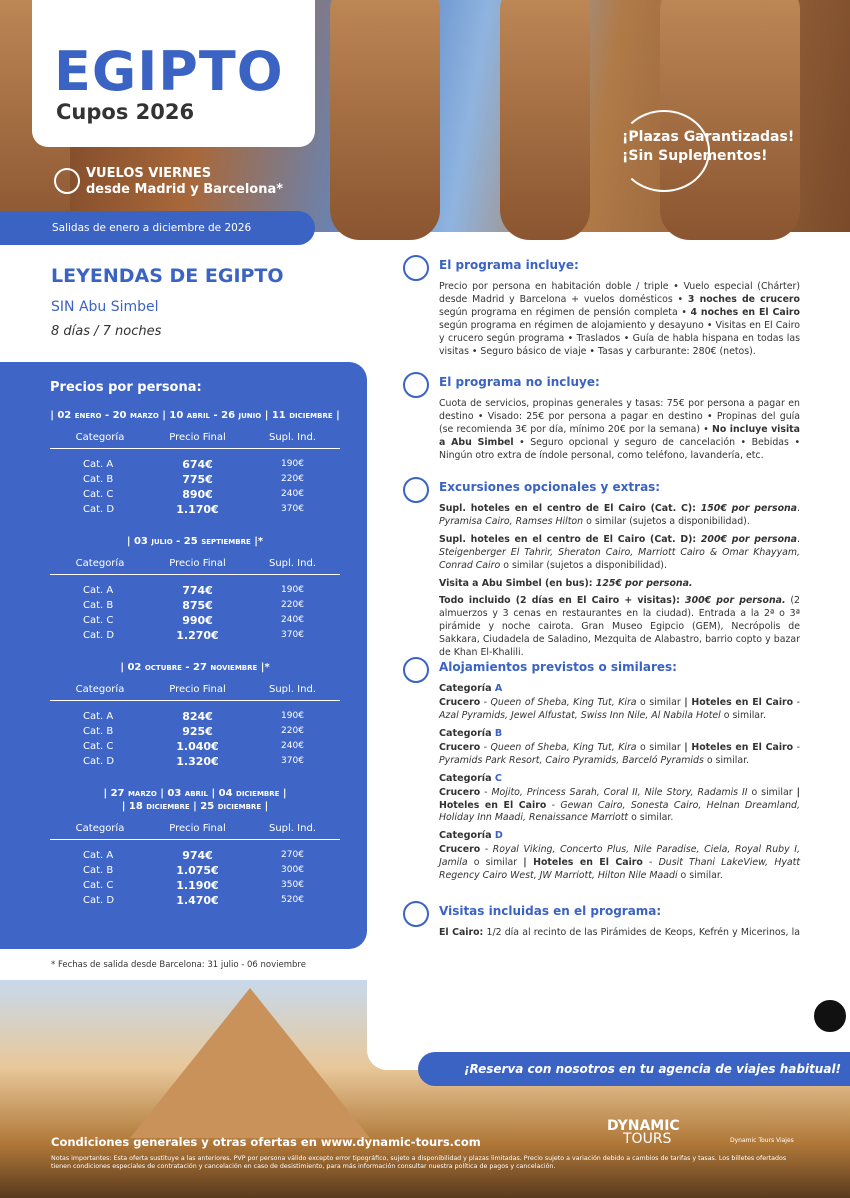  I want to click on price-row: Cat. B 875€ 220€, so click(195, 605).